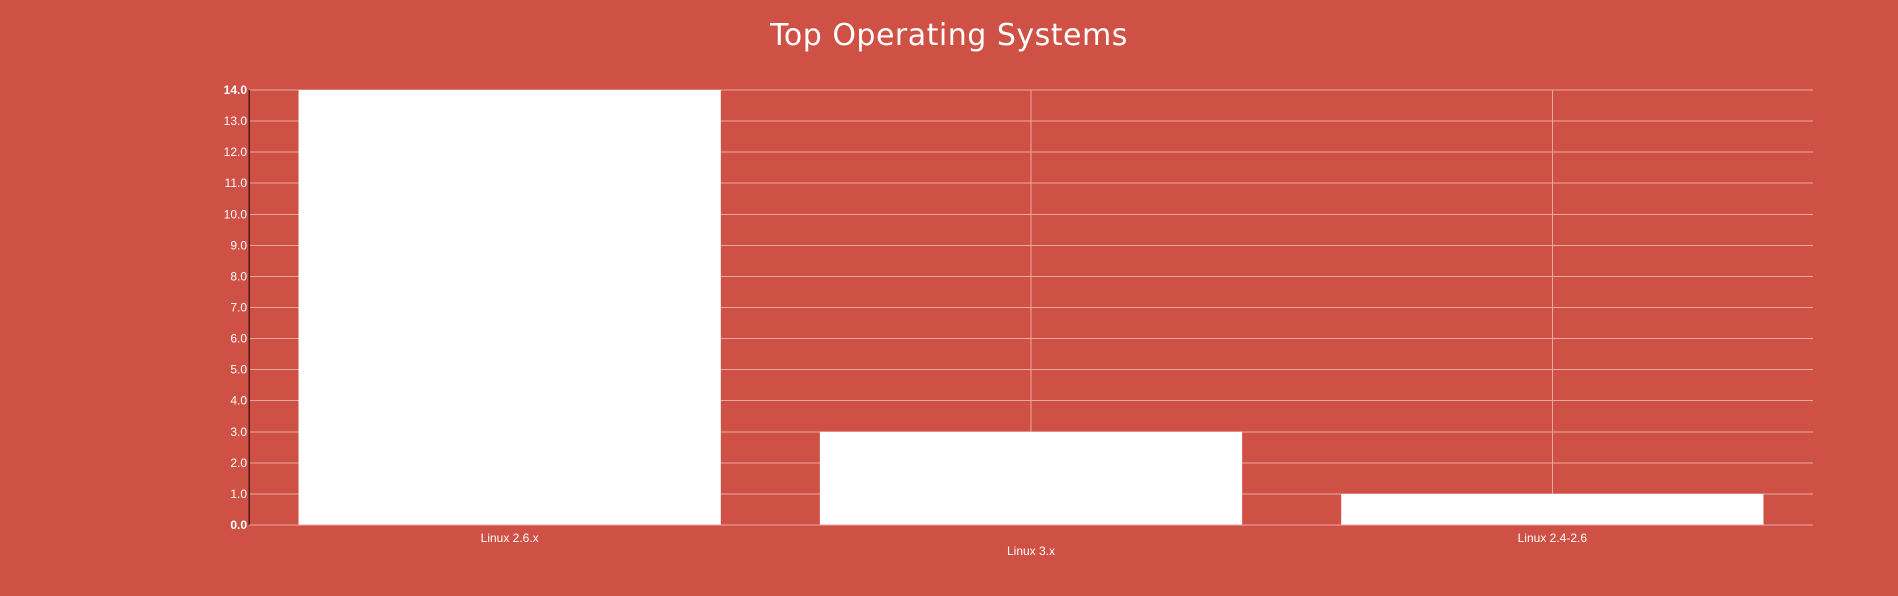 The image size is (1898, 596). I want to click on x-tick-label: Linux 3.x, so click(1031, 551).